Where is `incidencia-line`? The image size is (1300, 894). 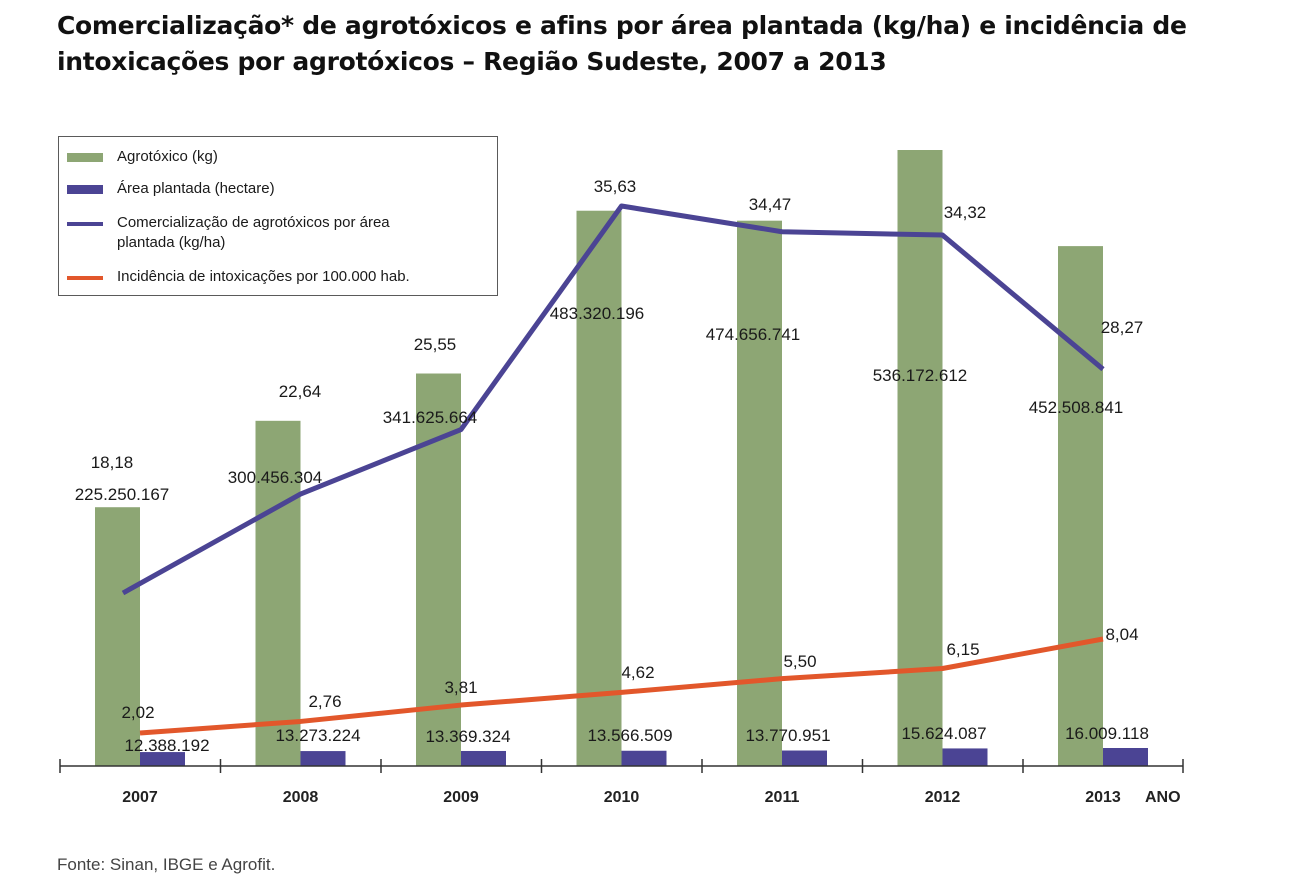 incidencia-line is located at coordinates (621, 686).